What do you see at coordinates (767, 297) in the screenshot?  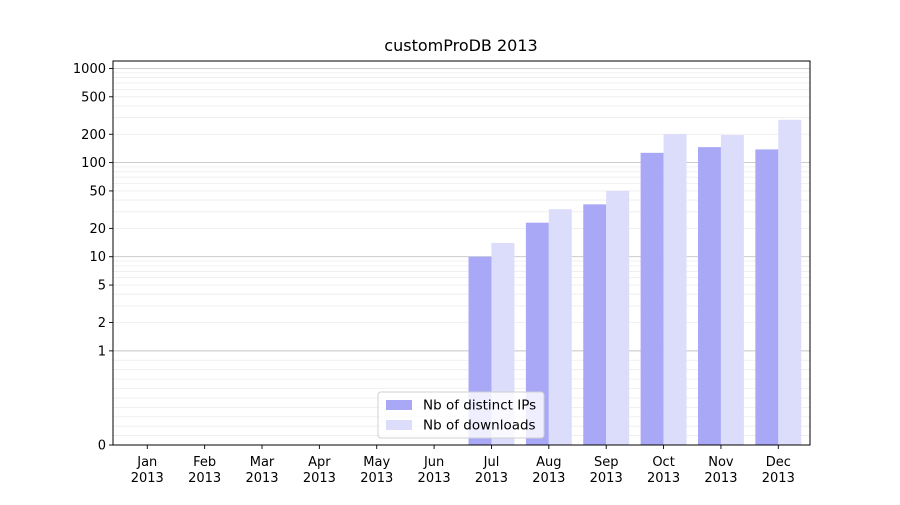 I see `bar-nb-of-distinct-ips-dec` at bounding box center [767, 297].